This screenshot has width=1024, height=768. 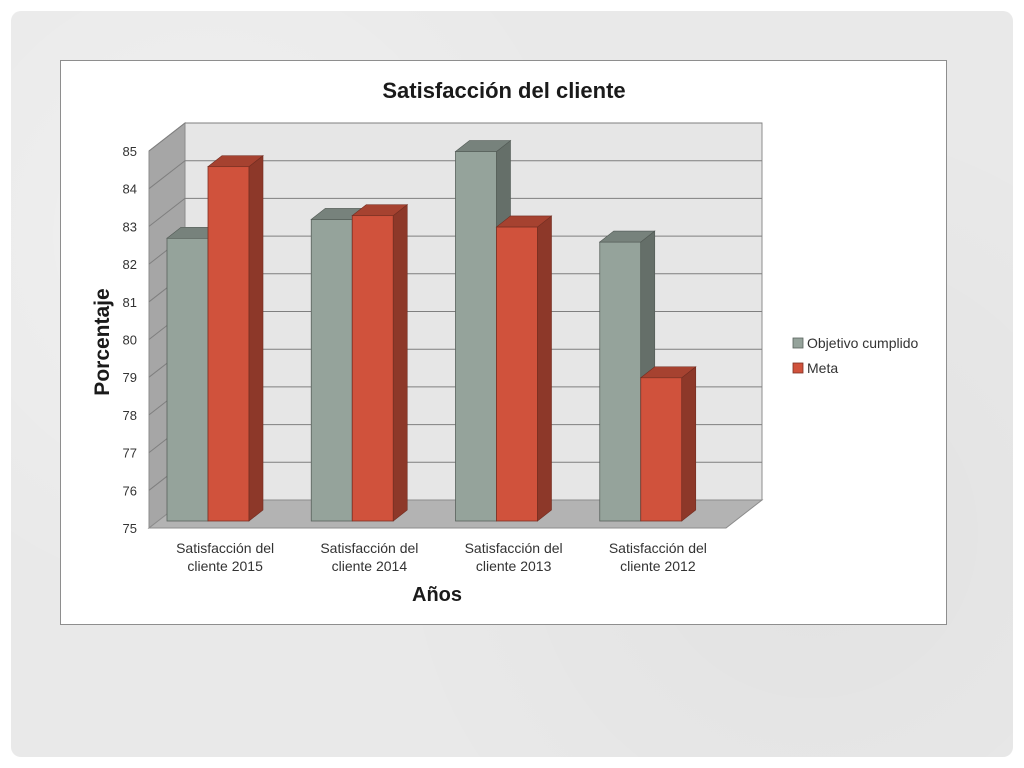 I want to click on chart-title: Satisfacción del cliente, so click(x=503, y=90).